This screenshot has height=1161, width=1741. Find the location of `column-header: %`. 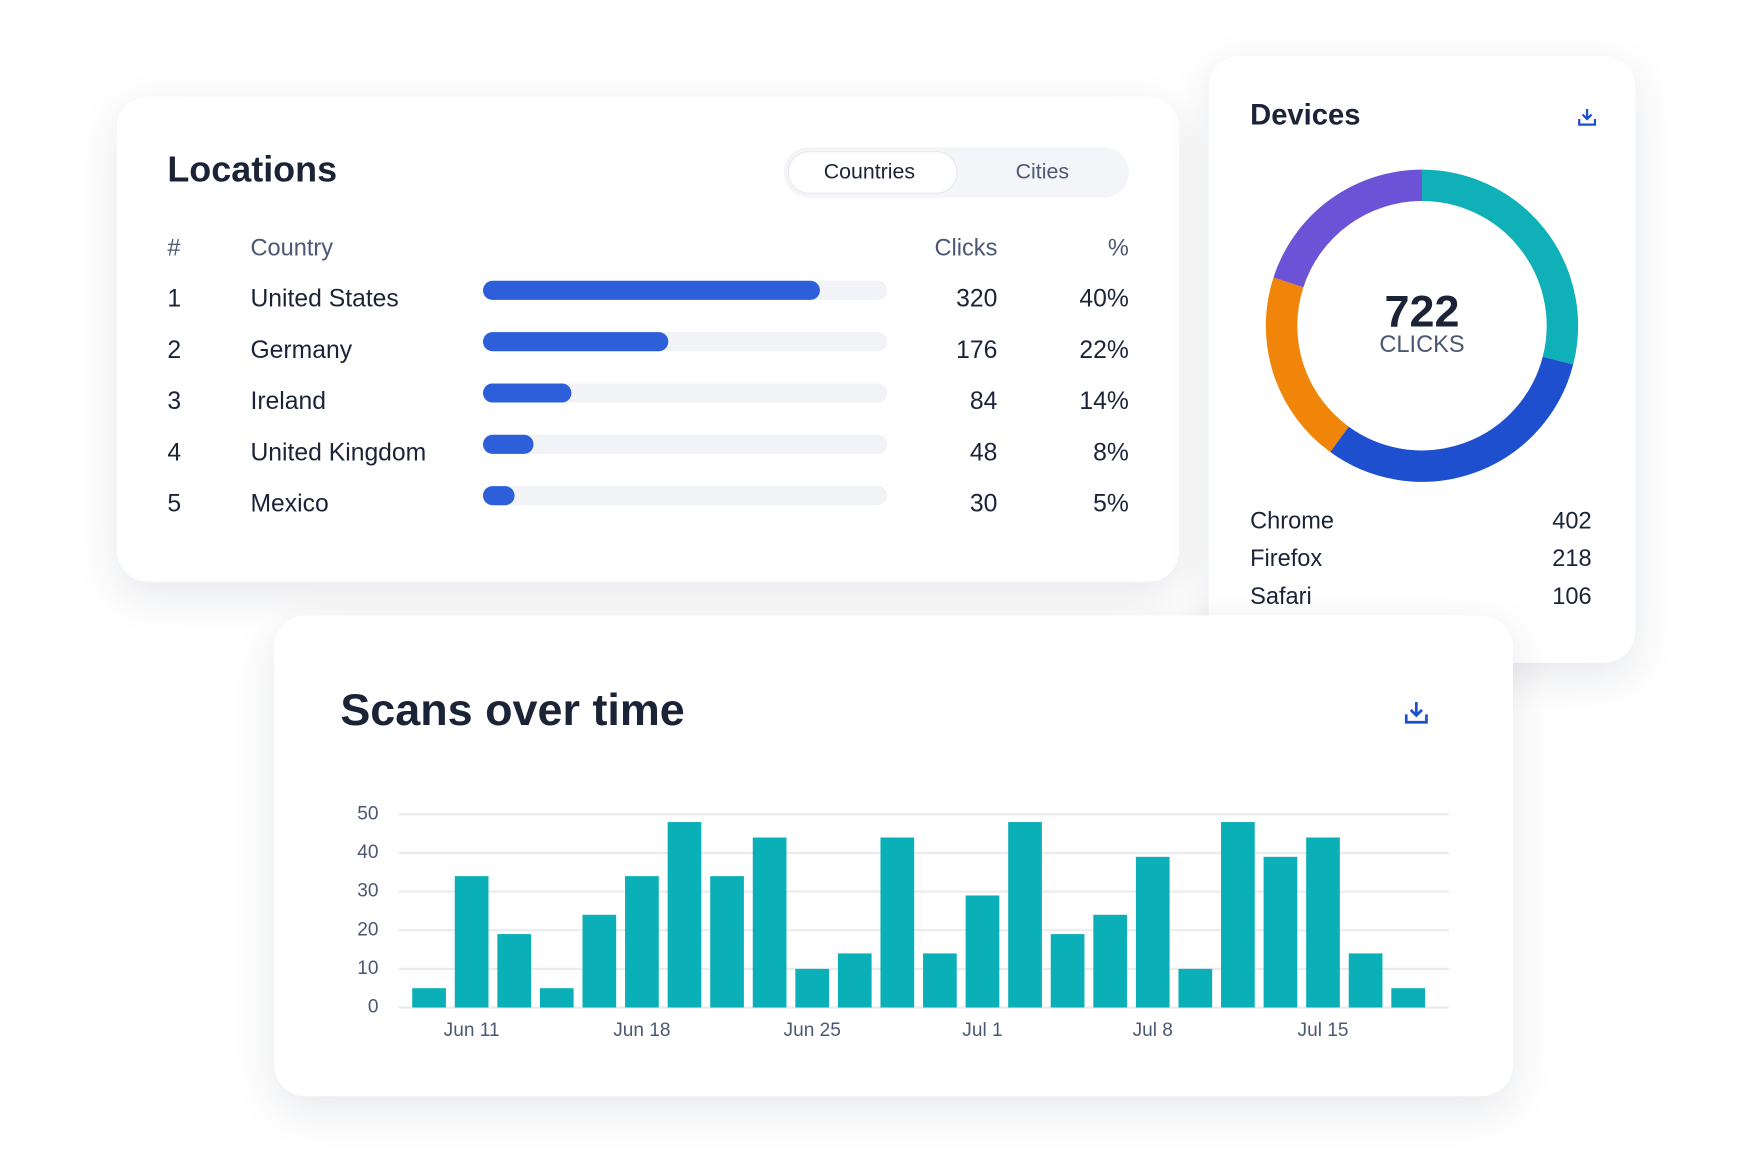

column-header: % is located at coordinates (1118, 248).